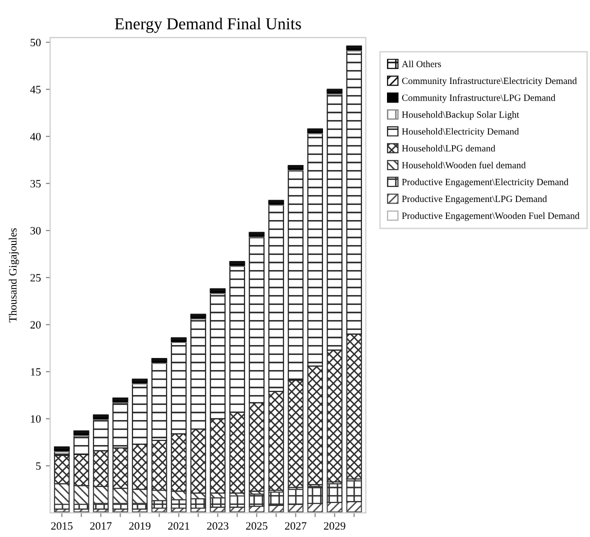 The image size is (590, 537). I want to click on legend-label: Household\Wooden fuel demand, so click(464, 165).